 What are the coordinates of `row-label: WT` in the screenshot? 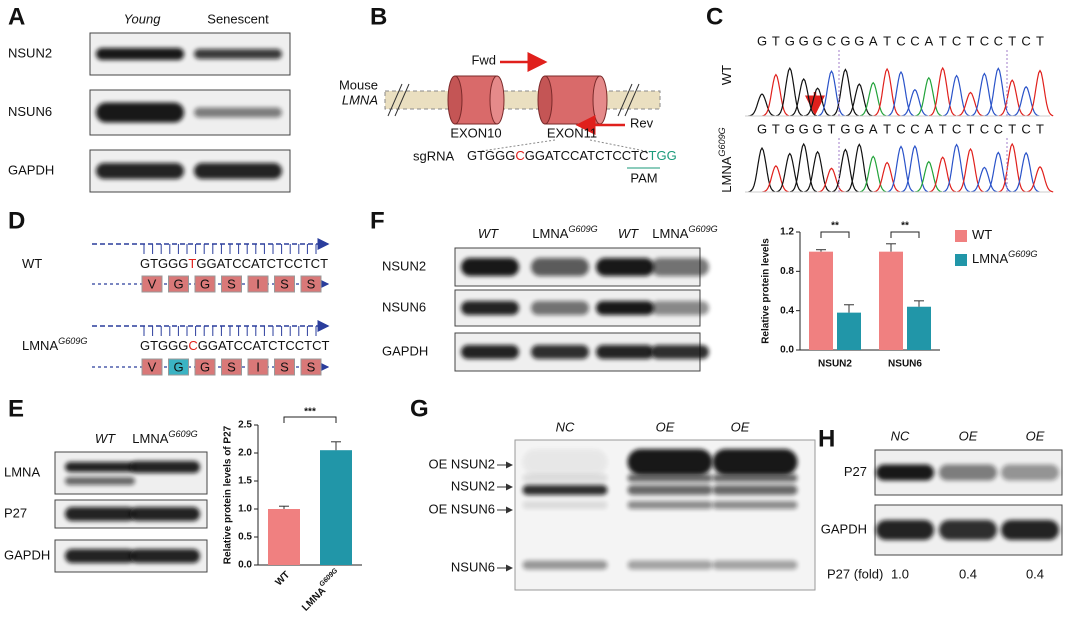 It's located at (32, 263).